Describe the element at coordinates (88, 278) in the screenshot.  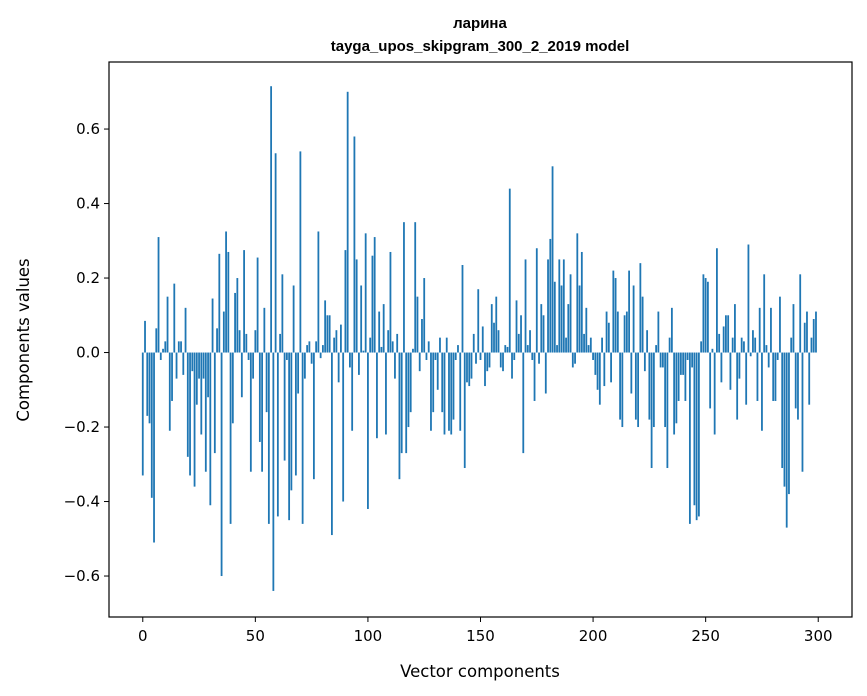
I see `y-tick-label: 0.2` at that location.